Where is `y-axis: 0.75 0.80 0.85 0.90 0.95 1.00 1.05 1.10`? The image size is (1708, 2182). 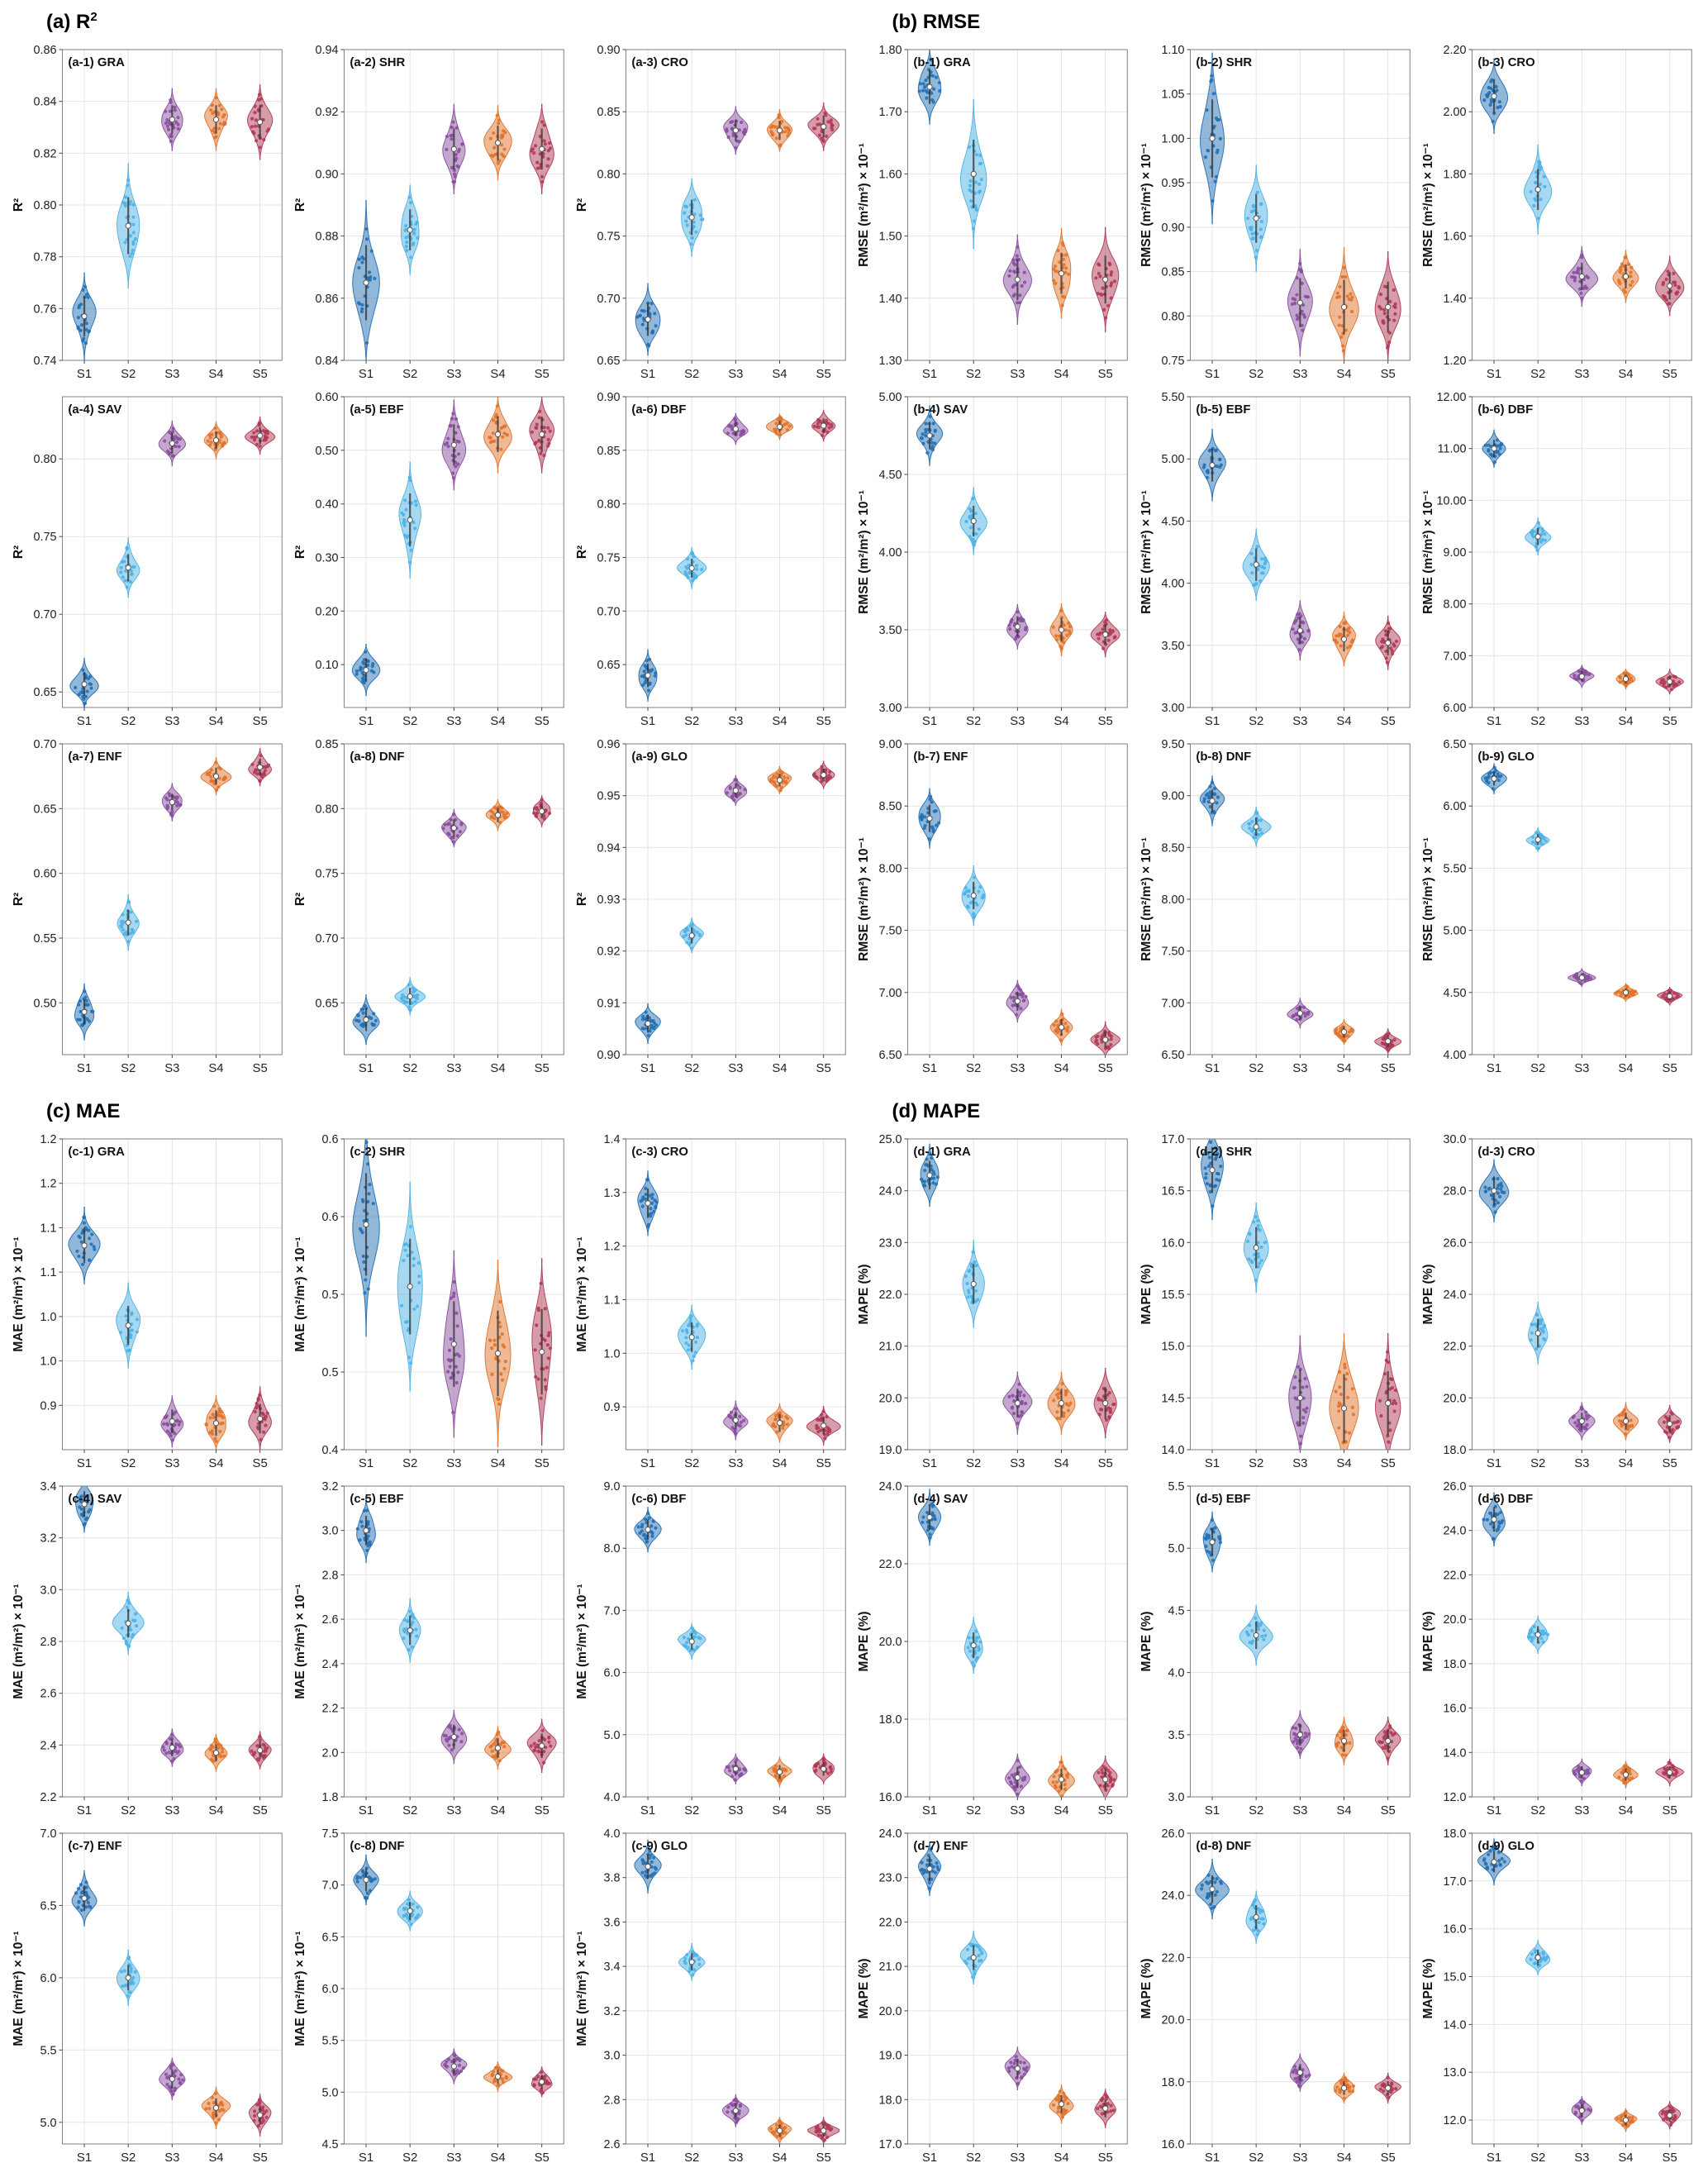
y-axis: 0.75 0.80 0.85 0.90 0.95 1.00 1.05 1.10 is located at coordinates (1176, 206).